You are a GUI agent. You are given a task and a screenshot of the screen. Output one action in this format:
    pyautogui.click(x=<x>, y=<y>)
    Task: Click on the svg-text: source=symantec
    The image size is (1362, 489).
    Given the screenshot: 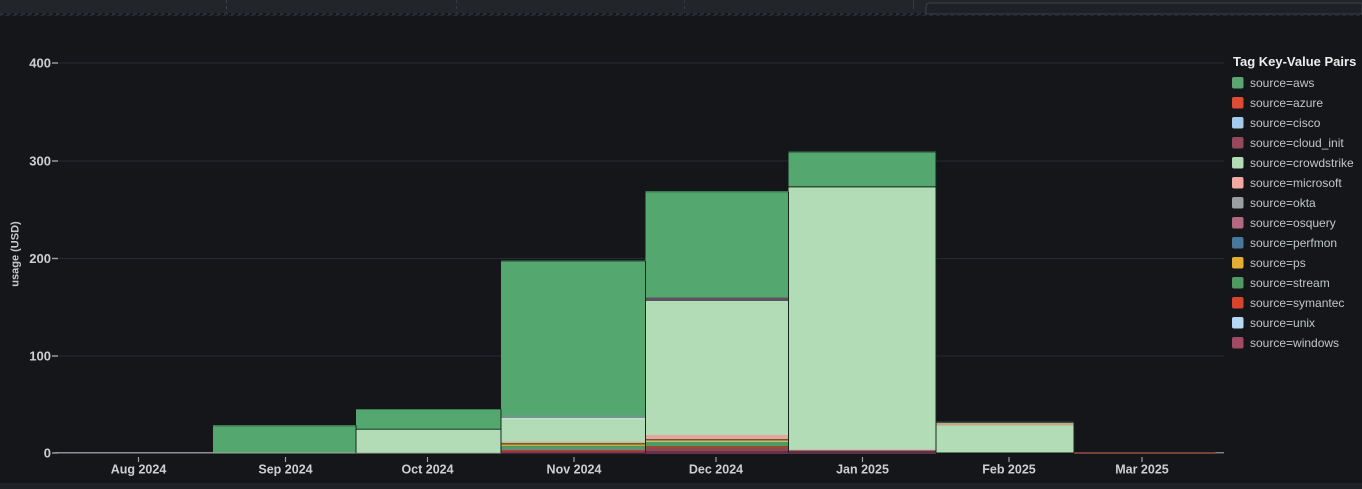 What is the action you would take?
    pyautogui.click(x=1297, y=303)
    